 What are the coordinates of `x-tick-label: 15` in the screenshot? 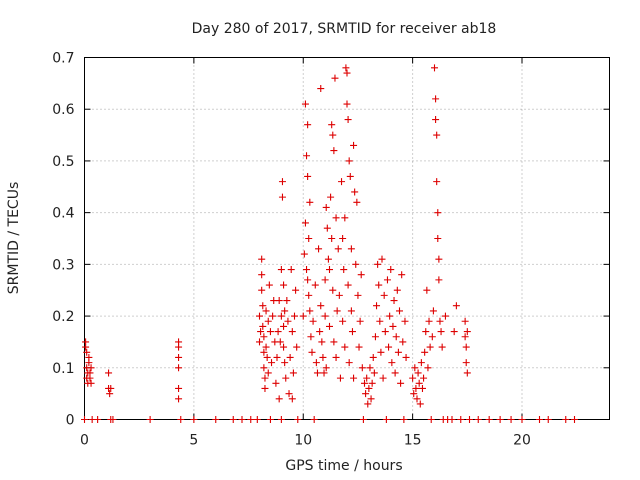 It's located at (413, 441).